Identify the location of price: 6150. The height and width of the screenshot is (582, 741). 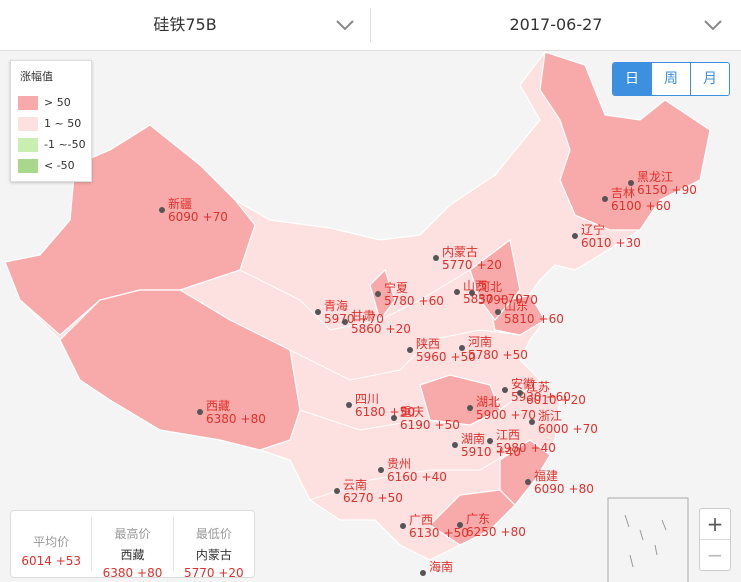
(652, 190).